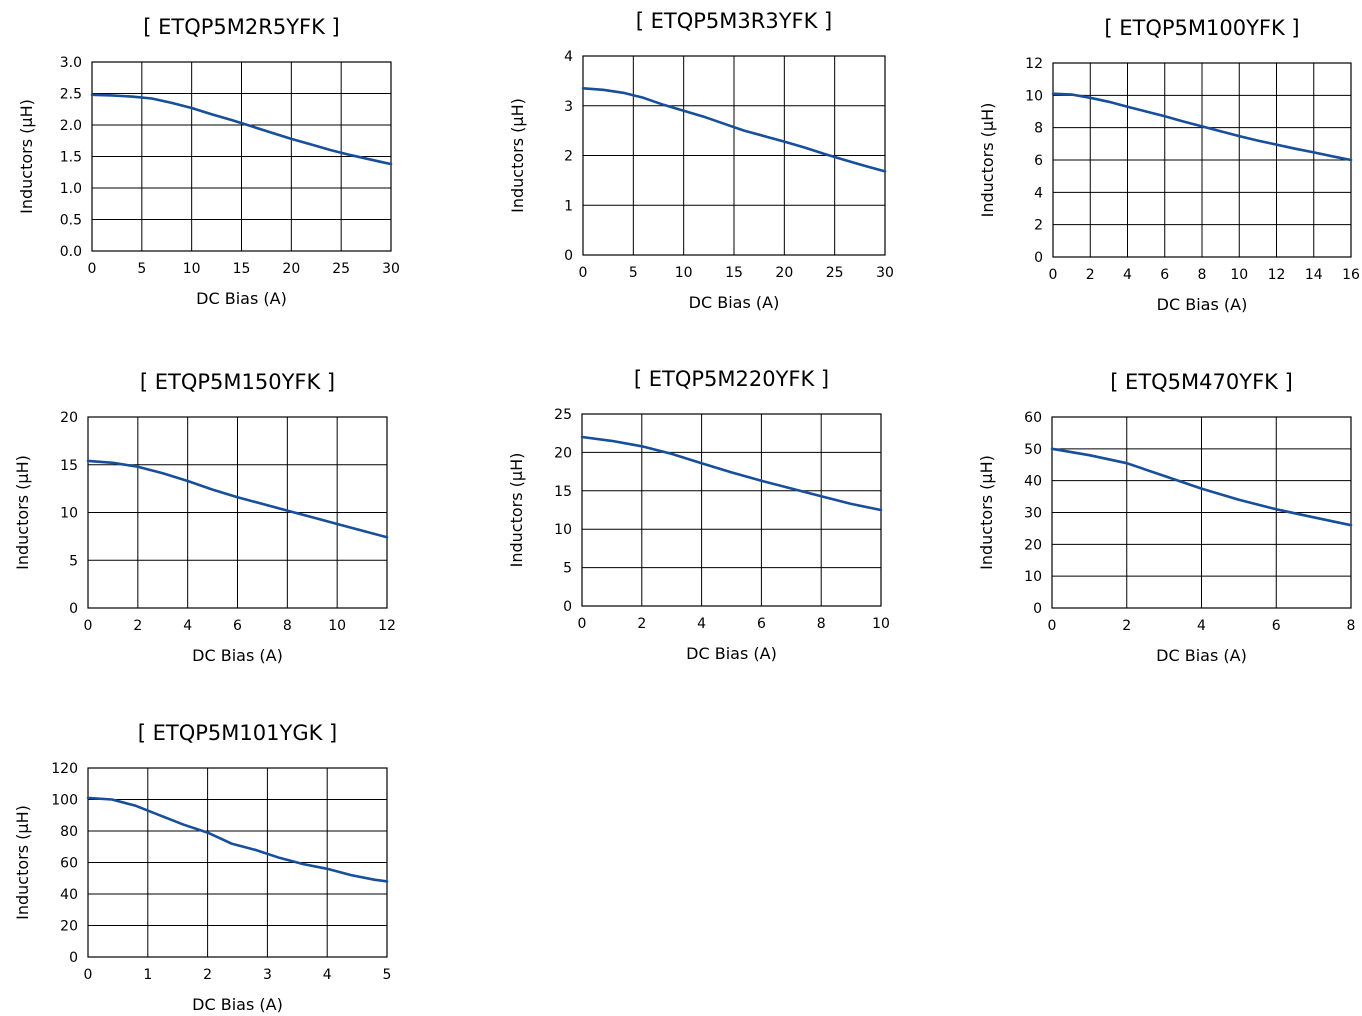 The height and width of the screenshot is (1016, 1362). I want to click on x-tick-label: 3, so click(267, 975).